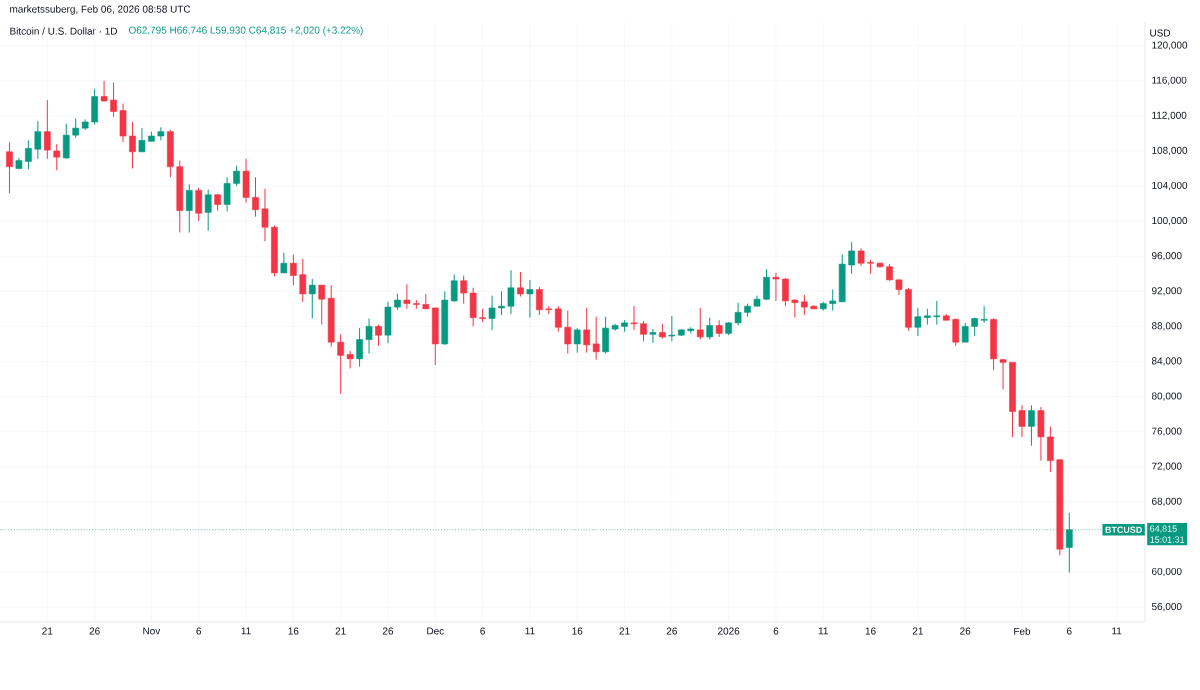 The height and width of the screenshot is (690, 1200). I want to click on text: 64,815, so click(1163, 529).